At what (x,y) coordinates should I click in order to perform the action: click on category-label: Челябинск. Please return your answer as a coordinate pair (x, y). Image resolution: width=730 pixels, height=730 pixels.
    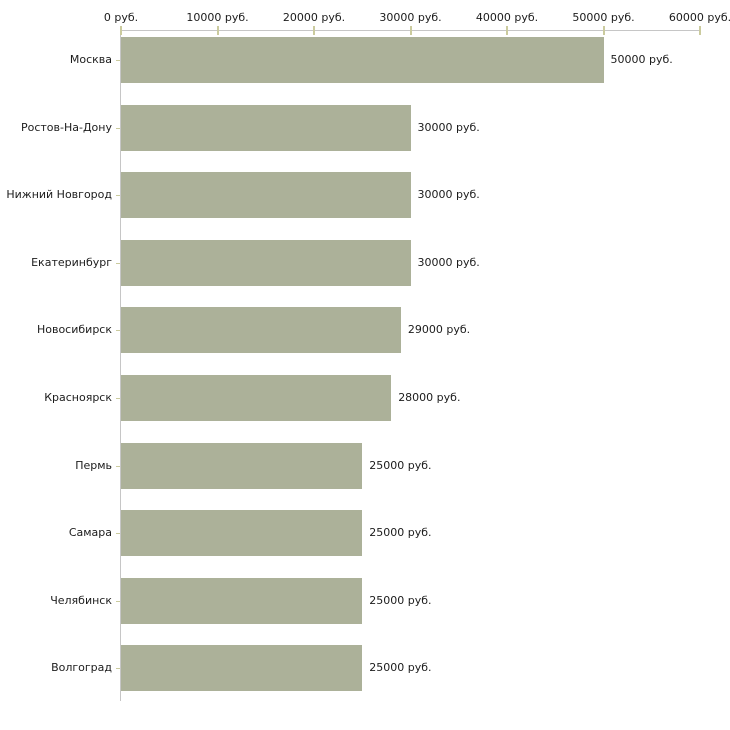
    Looking at the image, I should click on (81, 600).